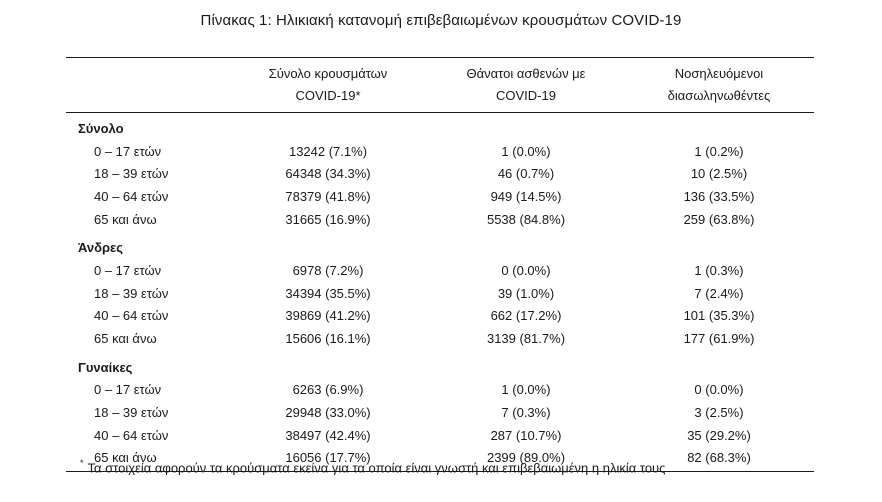  I want to click on table-row: 0 – 17 ετών 6978 (7.2%) 0 (0.0%) 1 (0.3%), so click(440, 270).